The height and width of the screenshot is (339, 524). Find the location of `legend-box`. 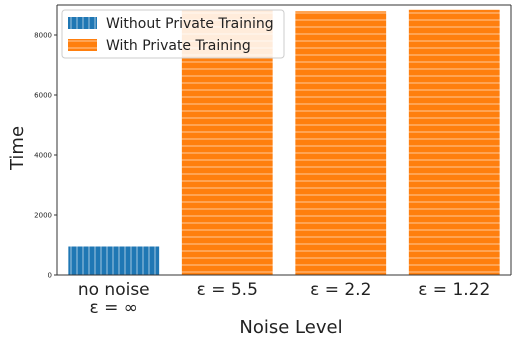

legend-box is located at coordinates (173, 34).